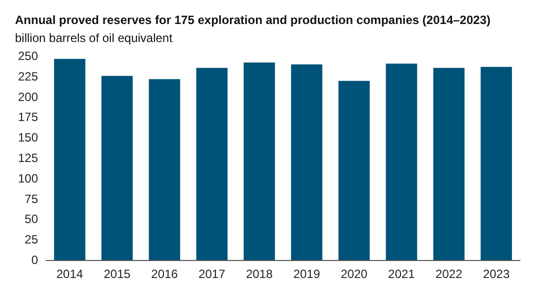  I want to click on x-tick-label: 2015, so click(117, 274).